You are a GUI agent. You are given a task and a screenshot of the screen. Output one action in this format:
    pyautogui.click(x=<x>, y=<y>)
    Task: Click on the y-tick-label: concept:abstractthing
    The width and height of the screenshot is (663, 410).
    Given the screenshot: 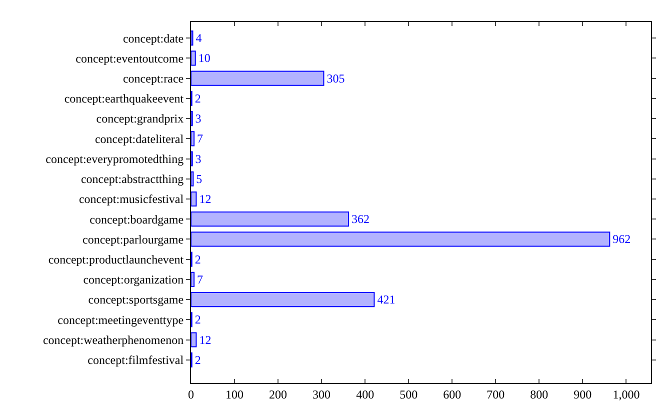 What is the action you would take?
    pyautogui.click(x=132, y=179)
    